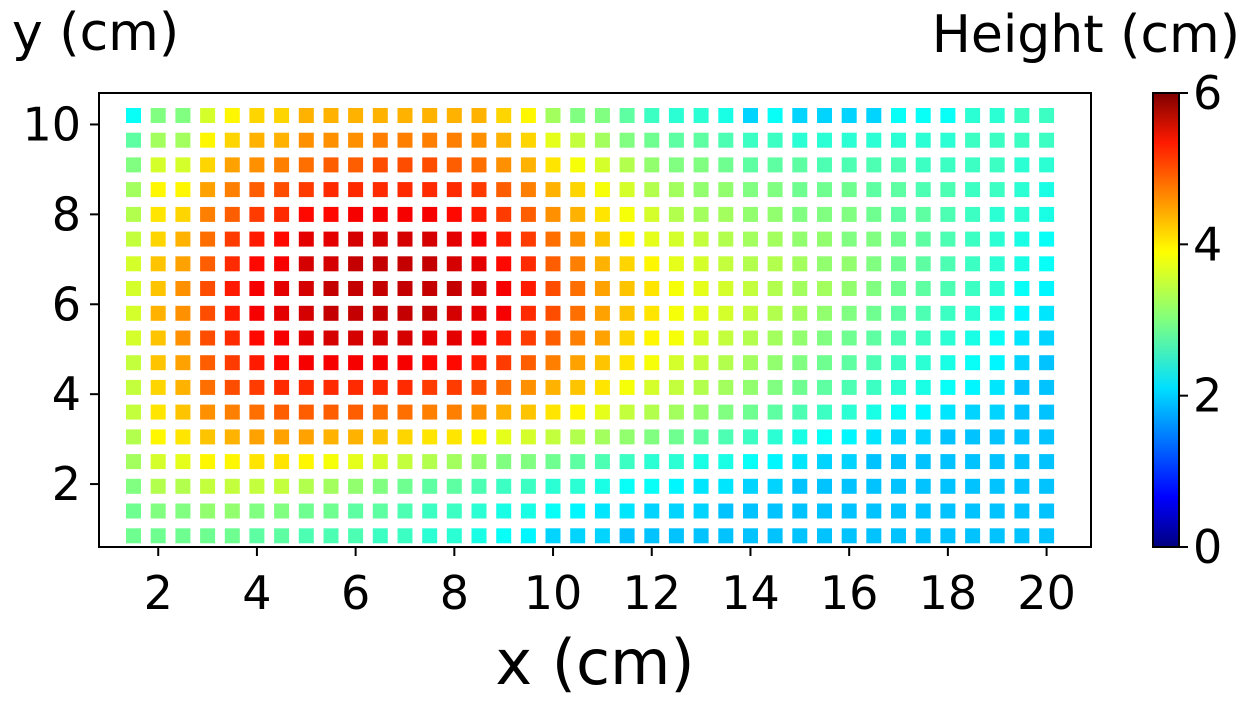  What do you see at coordinates (594, 662) in the screenshot?
I see `x-axis-label: x (cm)` at bounding box center [594, 662].